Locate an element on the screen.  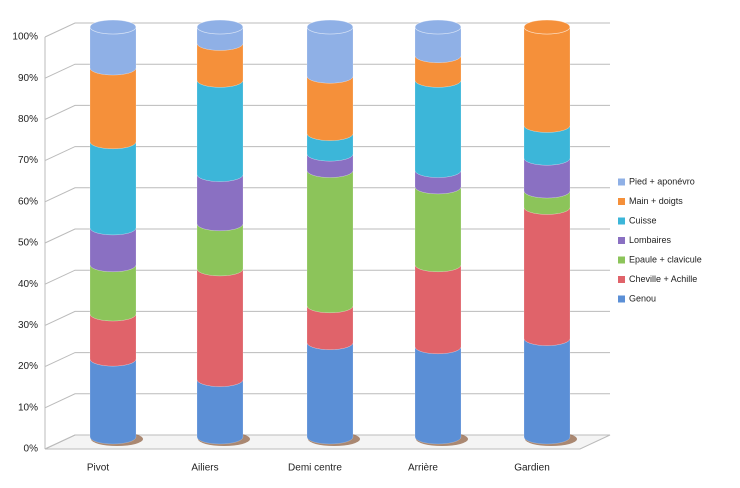
legend-label: Epaule + clavicule is located at coordinates (665, 259).